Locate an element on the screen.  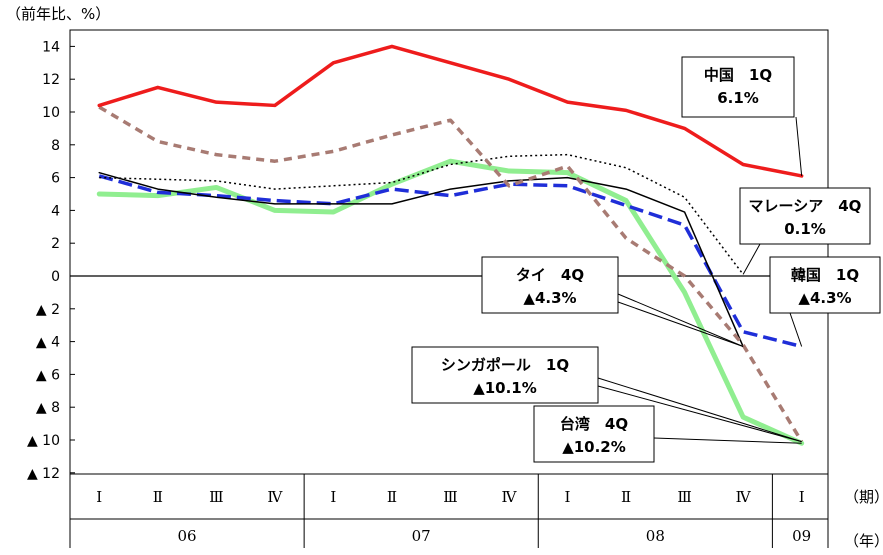
callout-malaysia: マレーシア 4Q 0.1% is located at coordinates (805, 231).